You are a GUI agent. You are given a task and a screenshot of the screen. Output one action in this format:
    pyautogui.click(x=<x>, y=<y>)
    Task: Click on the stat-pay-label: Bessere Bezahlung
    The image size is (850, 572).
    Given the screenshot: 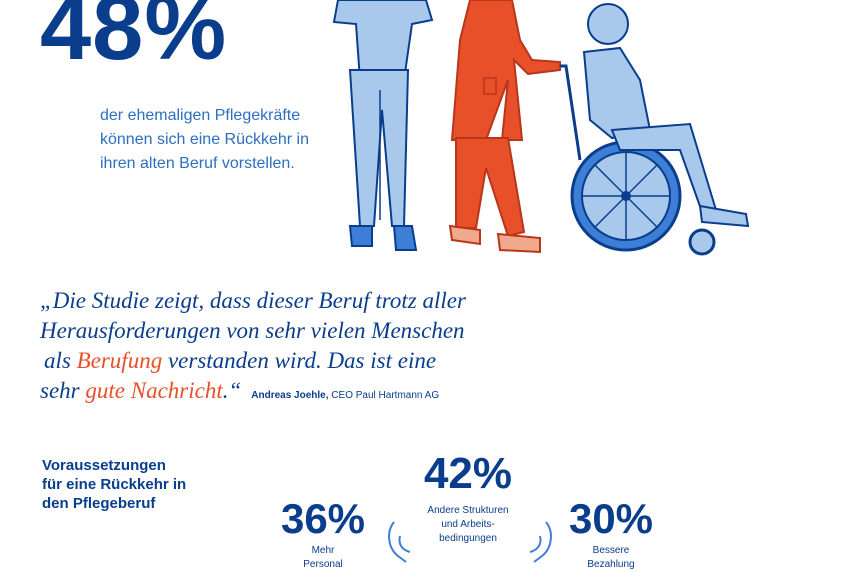 What is the action you would take?
    pyautogui.click(x=611, y=558)
    